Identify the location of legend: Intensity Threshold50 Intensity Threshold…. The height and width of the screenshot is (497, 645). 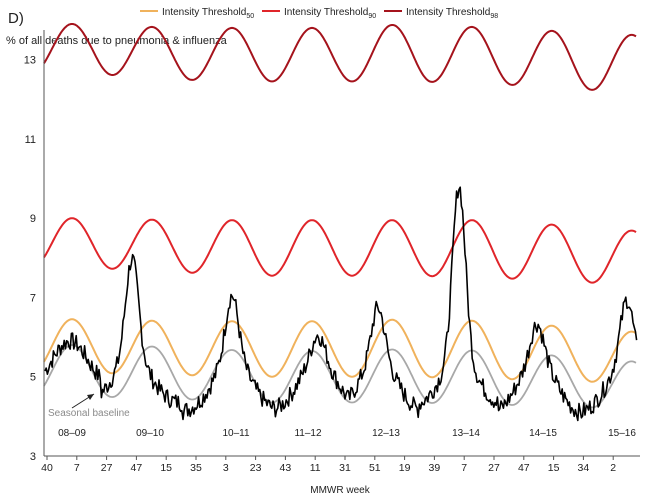
(319, 13).